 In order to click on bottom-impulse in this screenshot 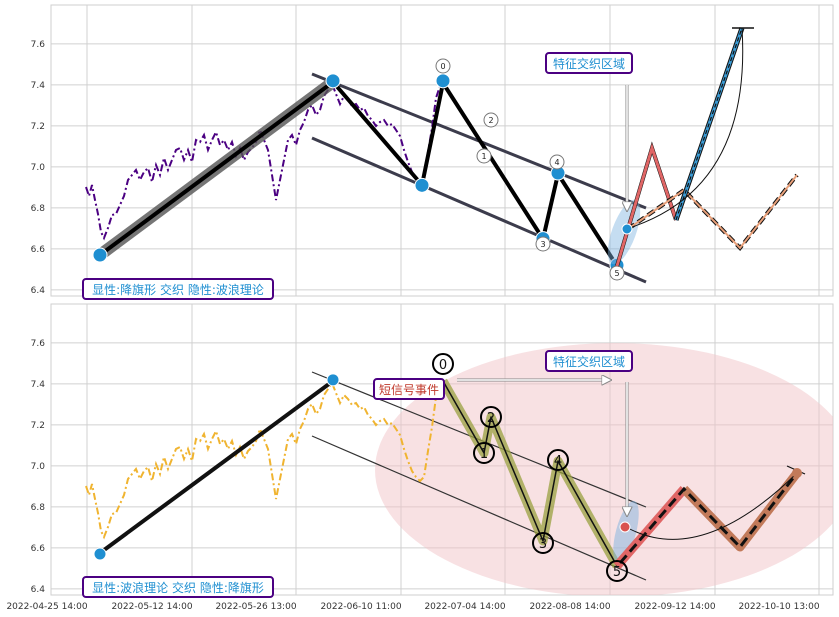, I will do `click(216, 467)`.